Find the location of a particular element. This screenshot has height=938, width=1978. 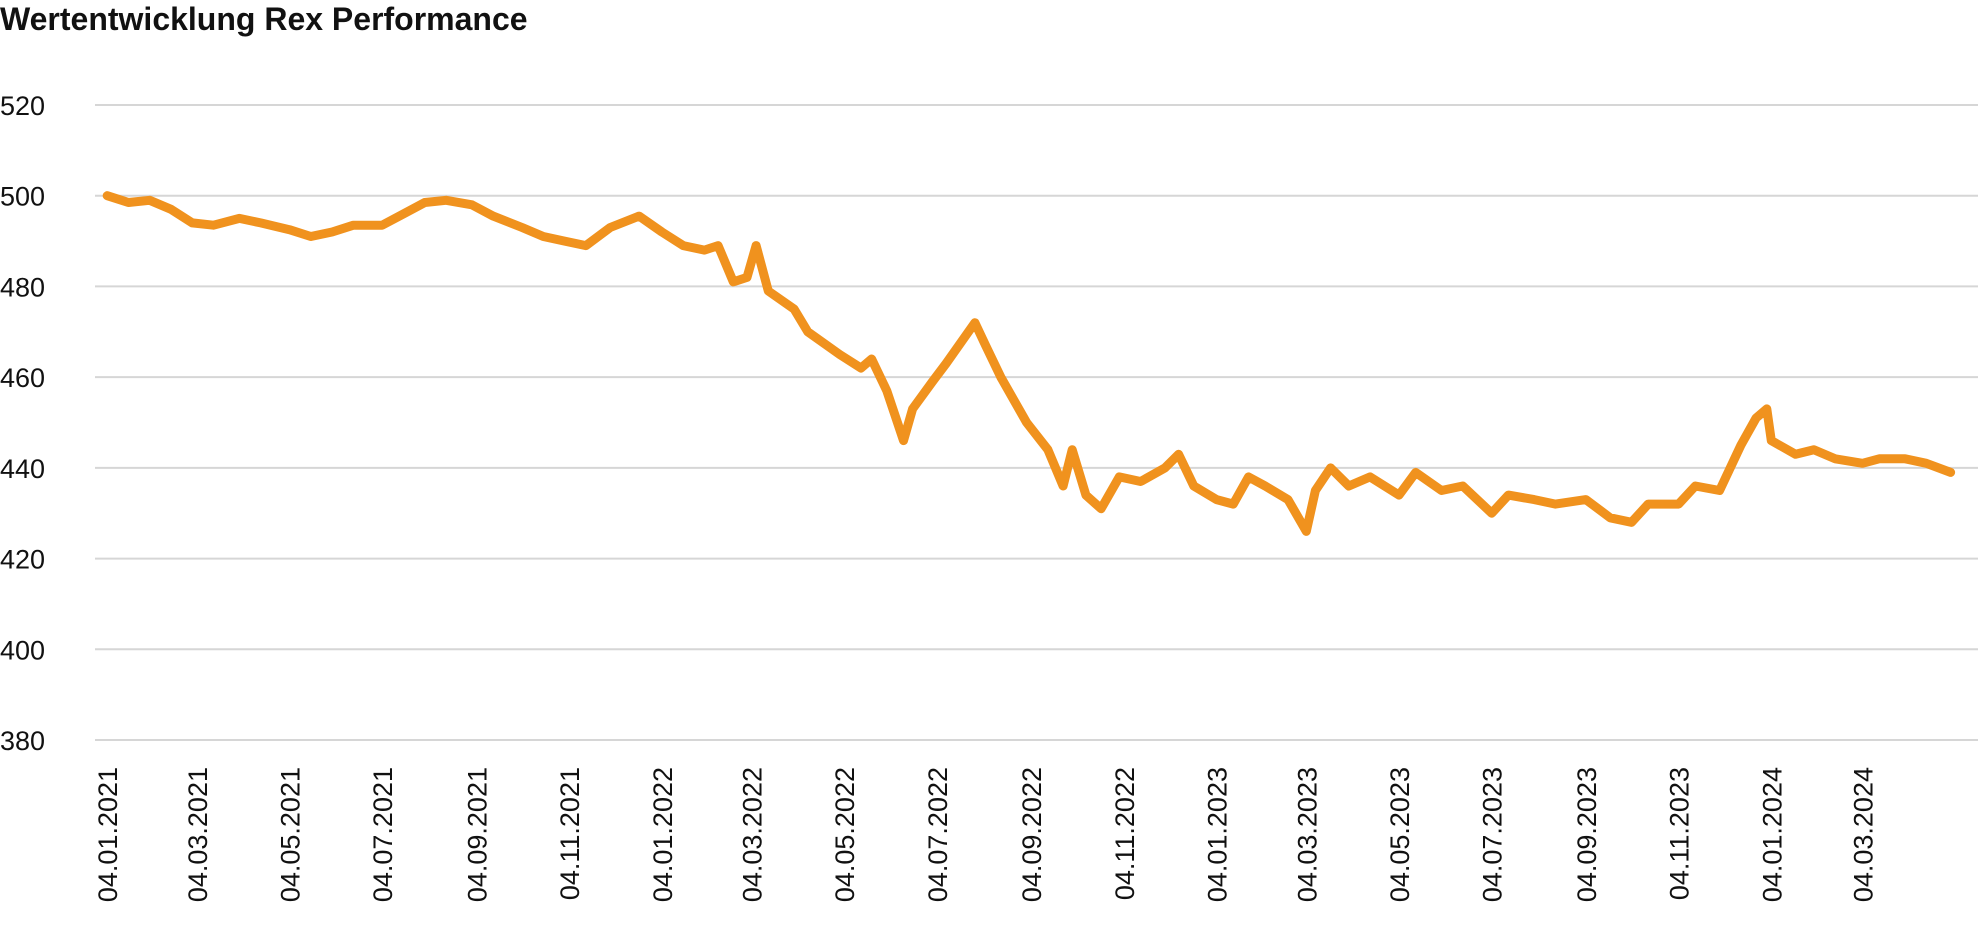

x-tick-label: 04.01.2024 is located at coordinates (1772, 834).